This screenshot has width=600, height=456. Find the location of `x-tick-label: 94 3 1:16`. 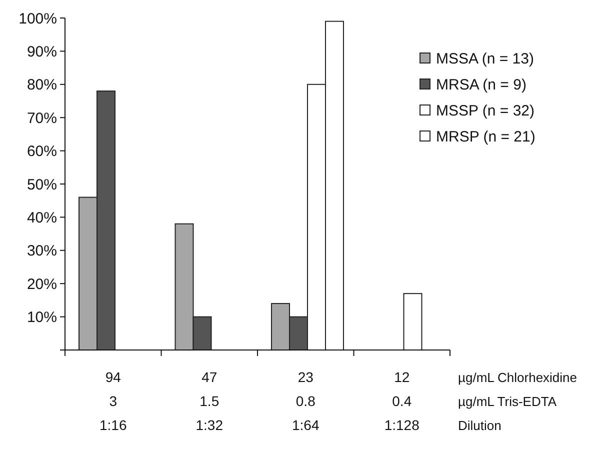

x-tick-label: 94 3 1:16 is located at coordinates (113, 401).